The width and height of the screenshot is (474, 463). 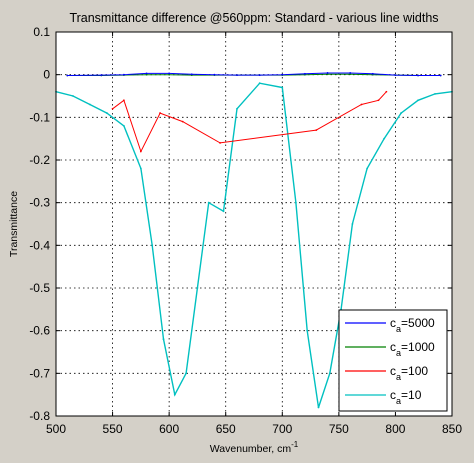 I want to click on x-tick-label: 800, so click(x=395, y=429).